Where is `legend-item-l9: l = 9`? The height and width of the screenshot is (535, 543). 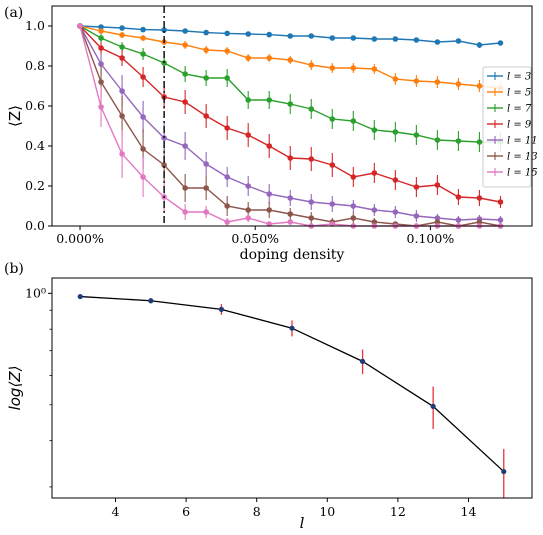
legend-item-l9: l = 9 is located at coordinates (509, 125).